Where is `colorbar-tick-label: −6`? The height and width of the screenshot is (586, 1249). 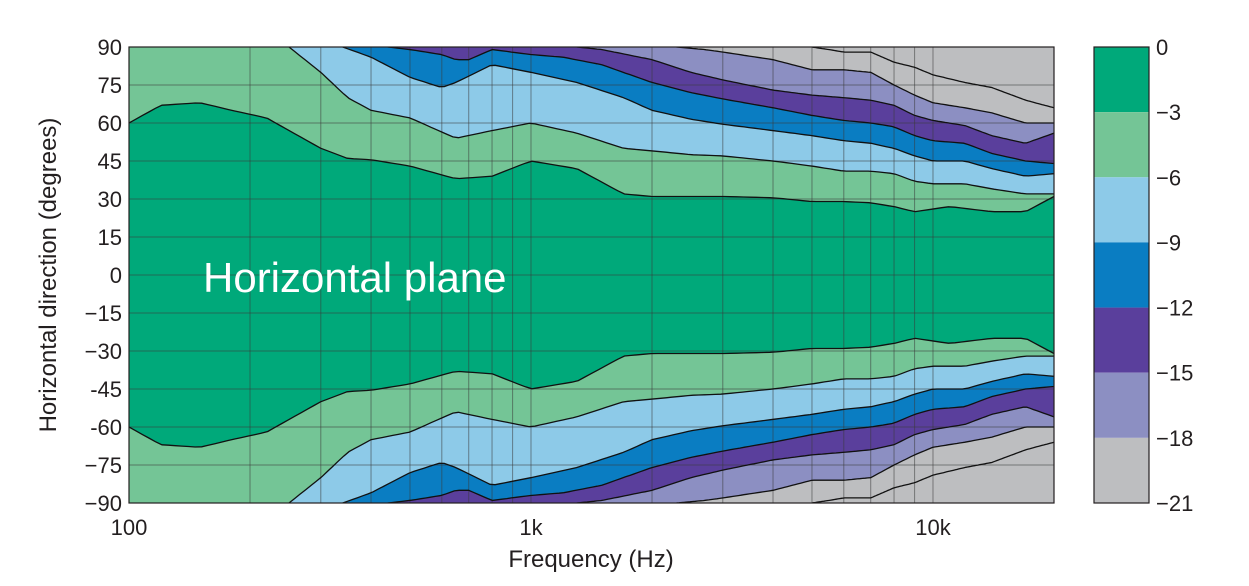 colorbar-tick-label: −6 is located at coordinates (1168, 177).